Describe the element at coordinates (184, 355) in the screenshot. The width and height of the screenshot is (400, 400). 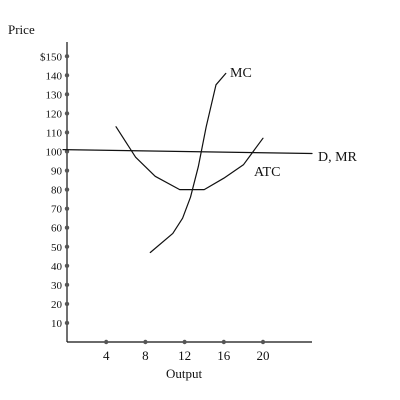
I see `x-tick-label: 12` at that location.